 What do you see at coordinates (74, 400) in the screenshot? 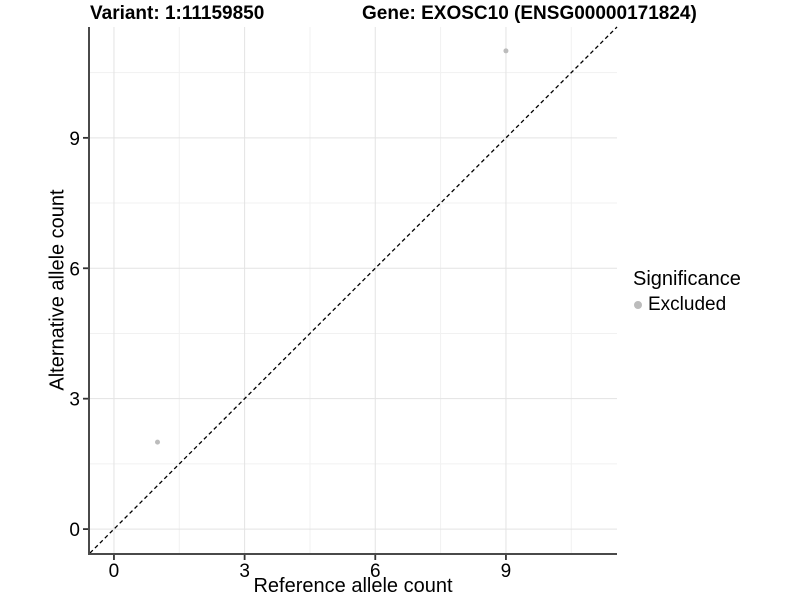
I see `y-tick-label: 3` at bounding box center [74, 400].